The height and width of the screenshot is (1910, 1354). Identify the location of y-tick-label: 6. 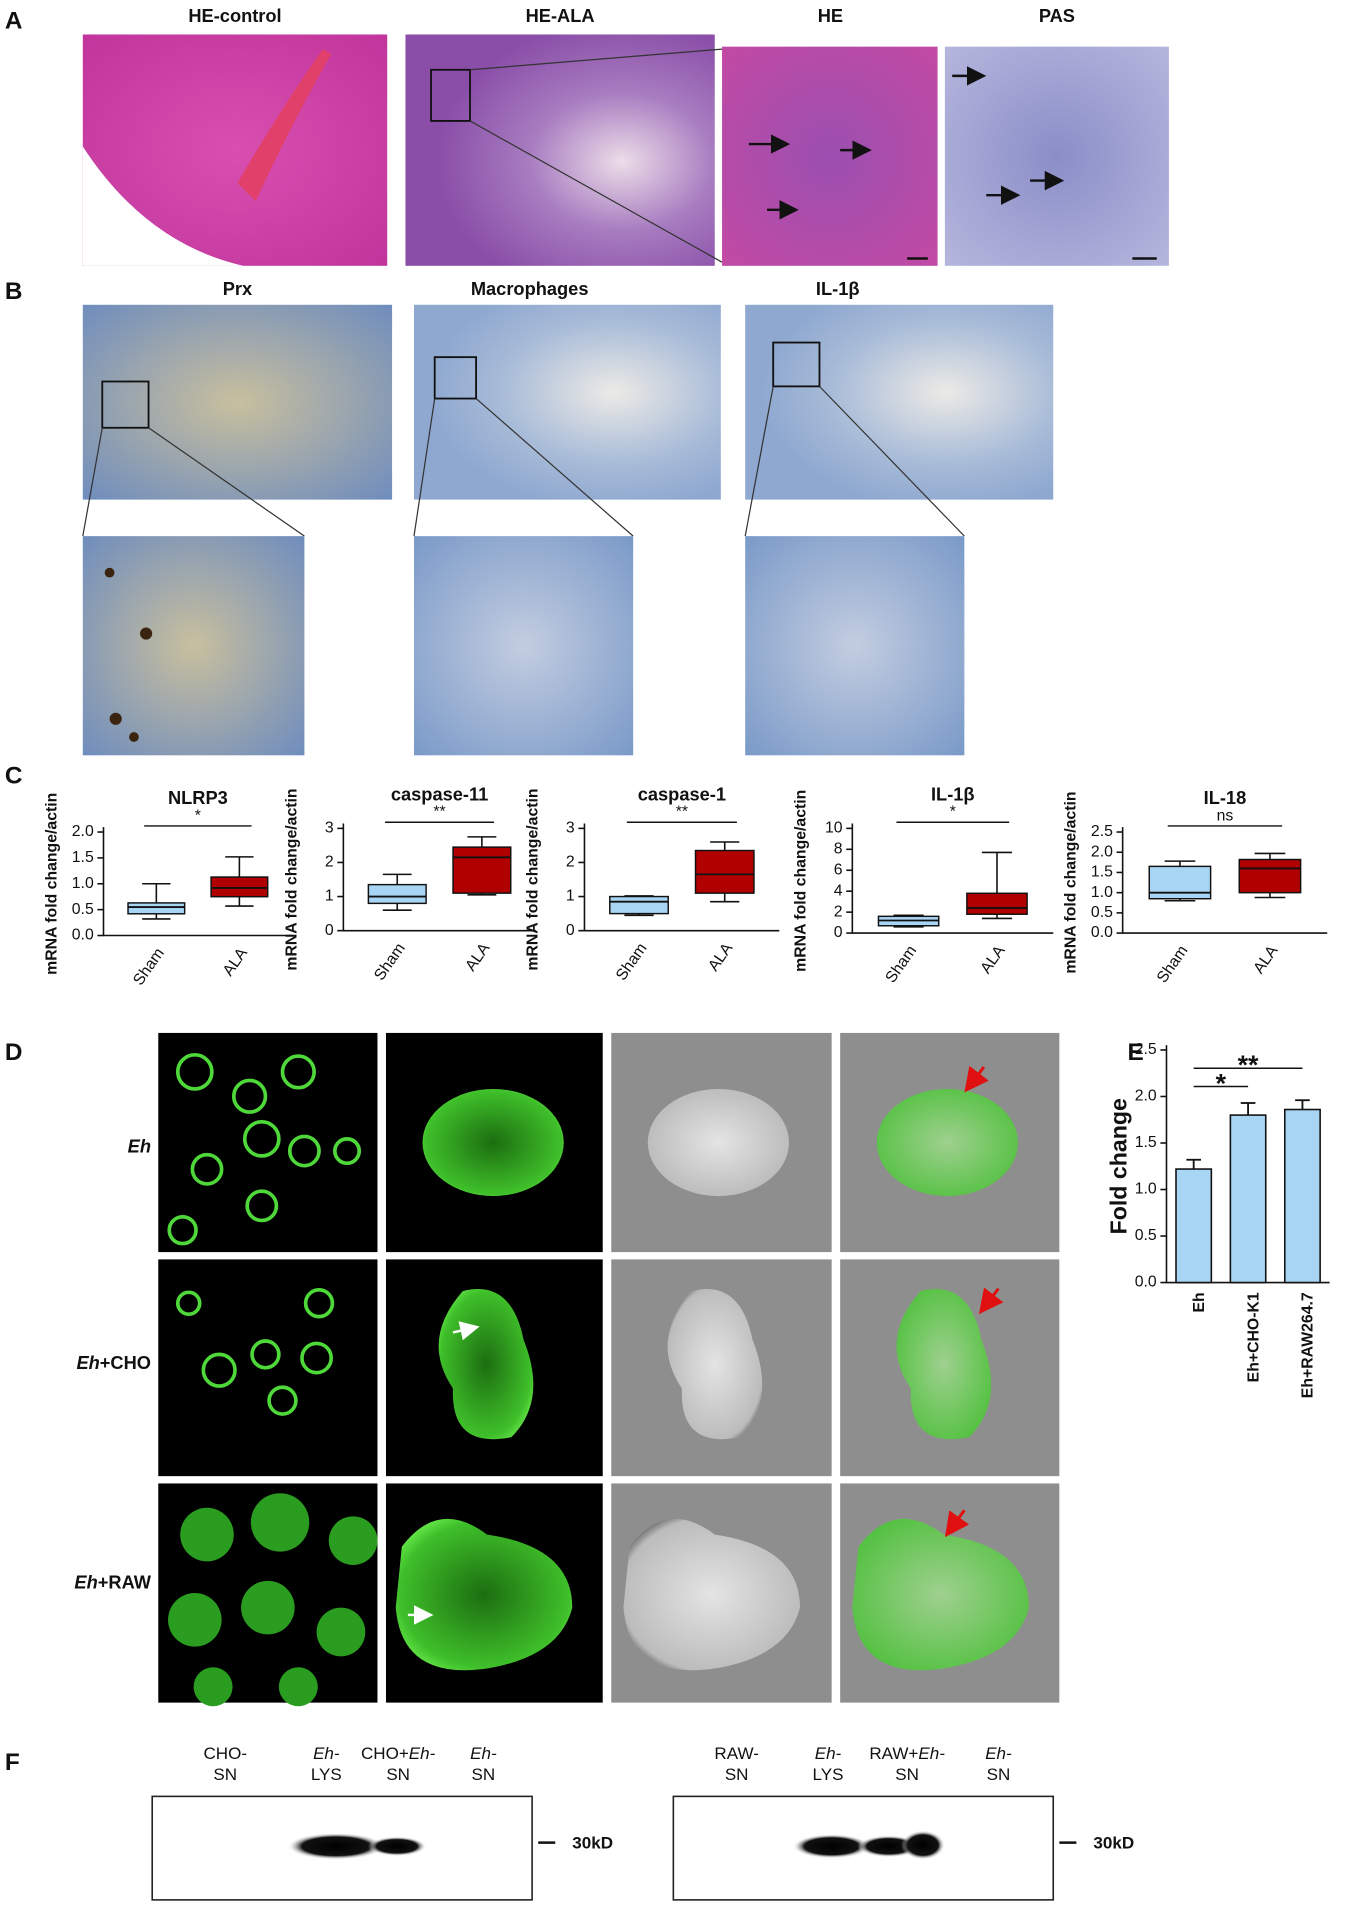
(838, 869).